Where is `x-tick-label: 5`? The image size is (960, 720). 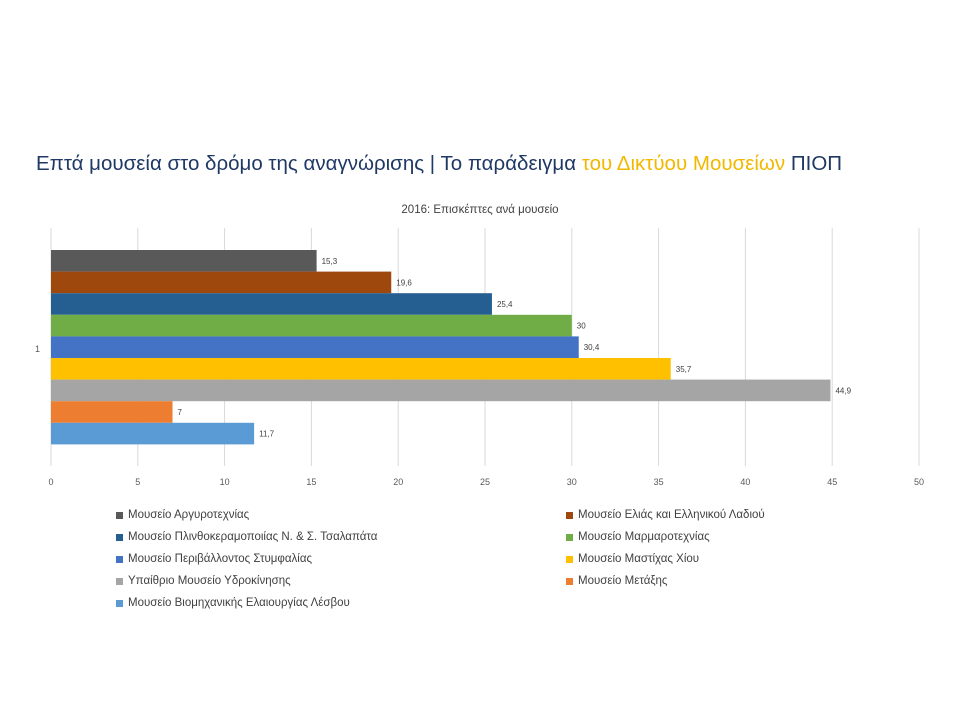 x-tick-label: 5 is located at coordinates (137, 482).